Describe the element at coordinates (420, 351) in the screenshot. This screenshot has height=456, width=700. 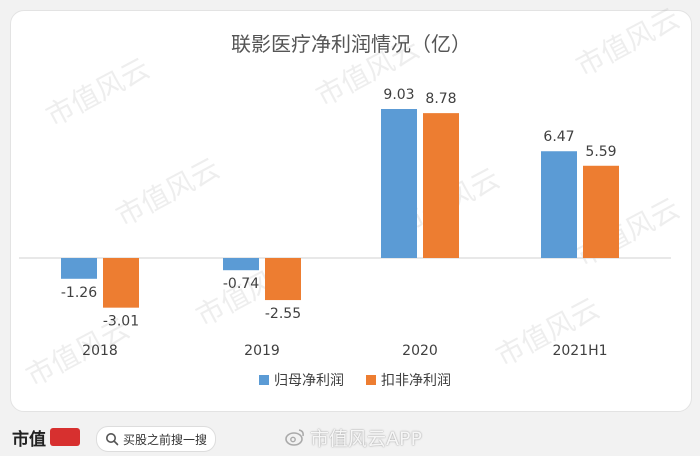
I see `x-tick-label: 2020` at that location.